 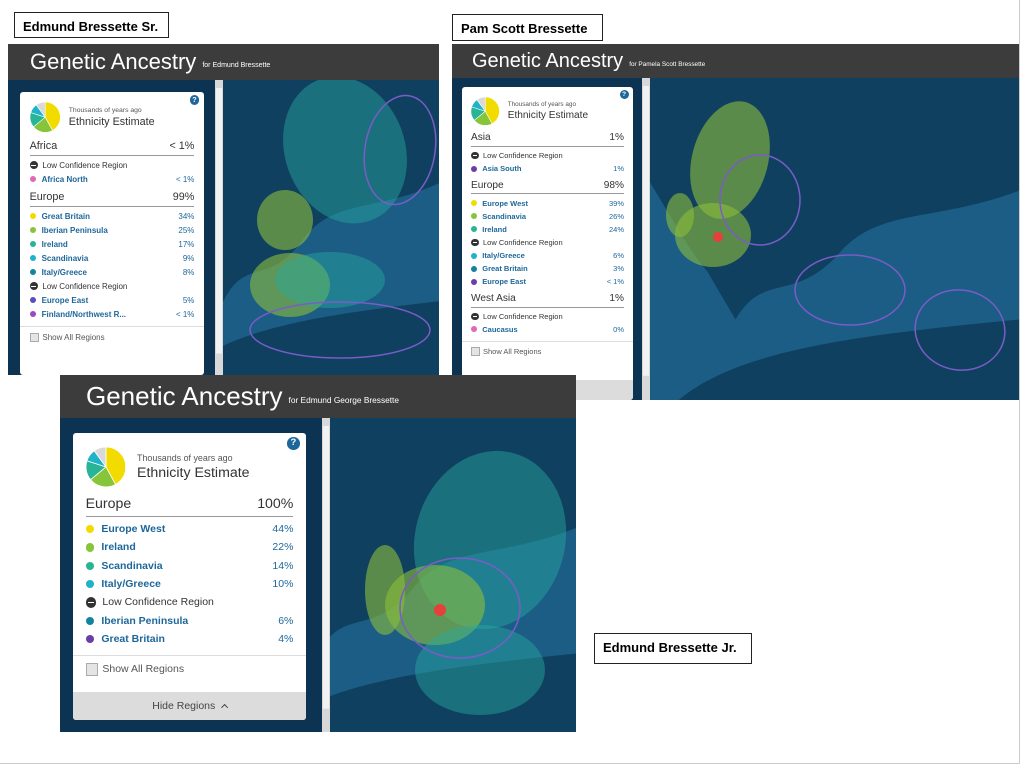 I want to click on land, so click(x=421, y=692).